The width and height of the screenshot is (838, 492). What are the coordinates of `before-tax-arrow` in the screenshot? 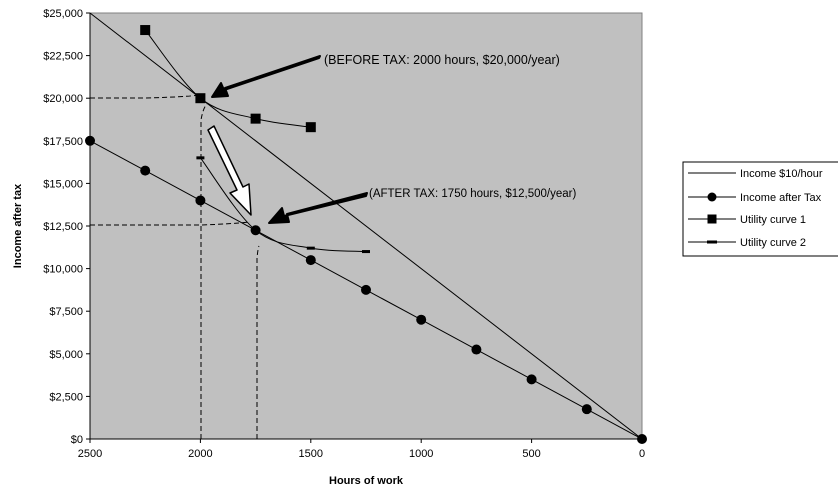 It's located at (266, 76).